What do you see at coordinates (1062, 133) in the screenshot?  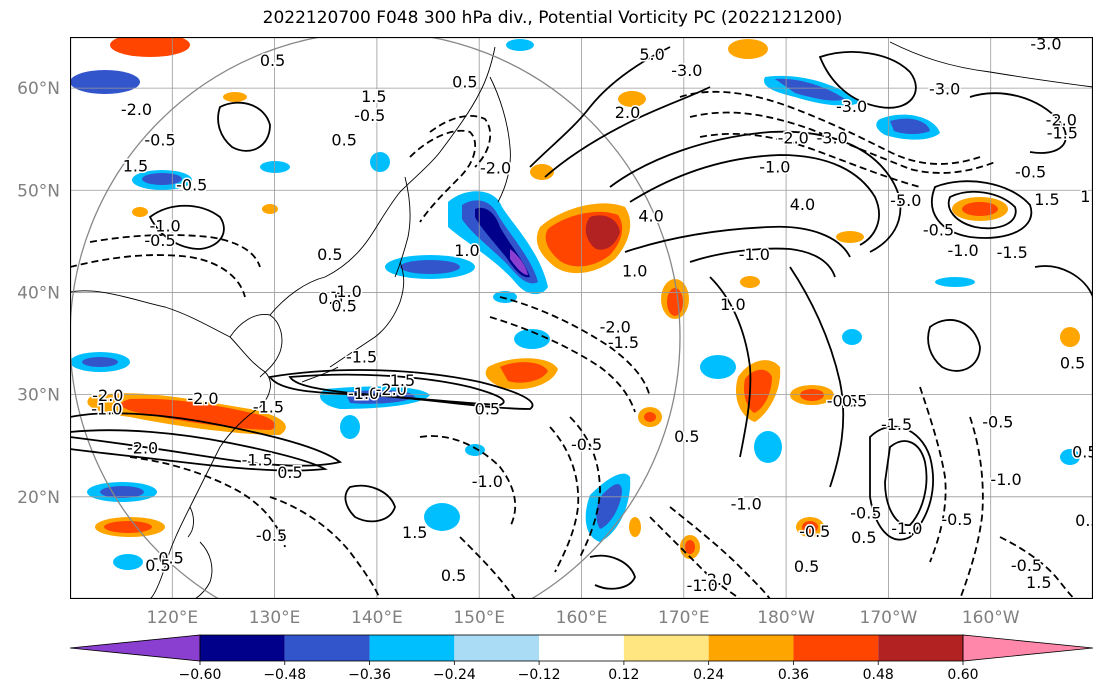 I see `contour-label-32: -1.5` at bounding box center [1062, 133].